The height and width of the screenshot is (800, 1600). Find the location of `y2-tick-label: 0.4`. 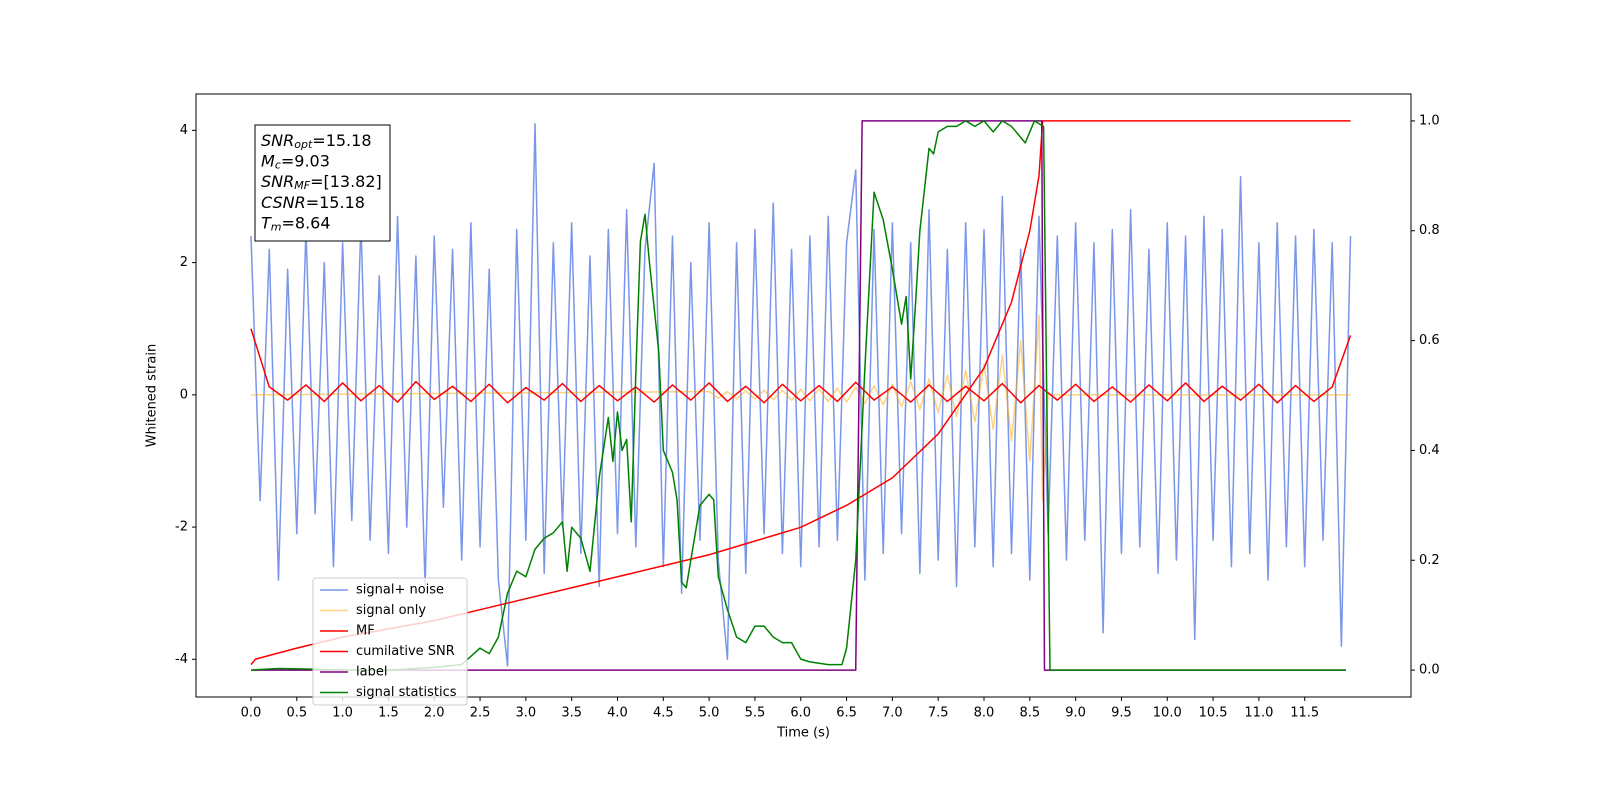

y2-tick-label: 0.4 is located at coordinates (1429, 450).